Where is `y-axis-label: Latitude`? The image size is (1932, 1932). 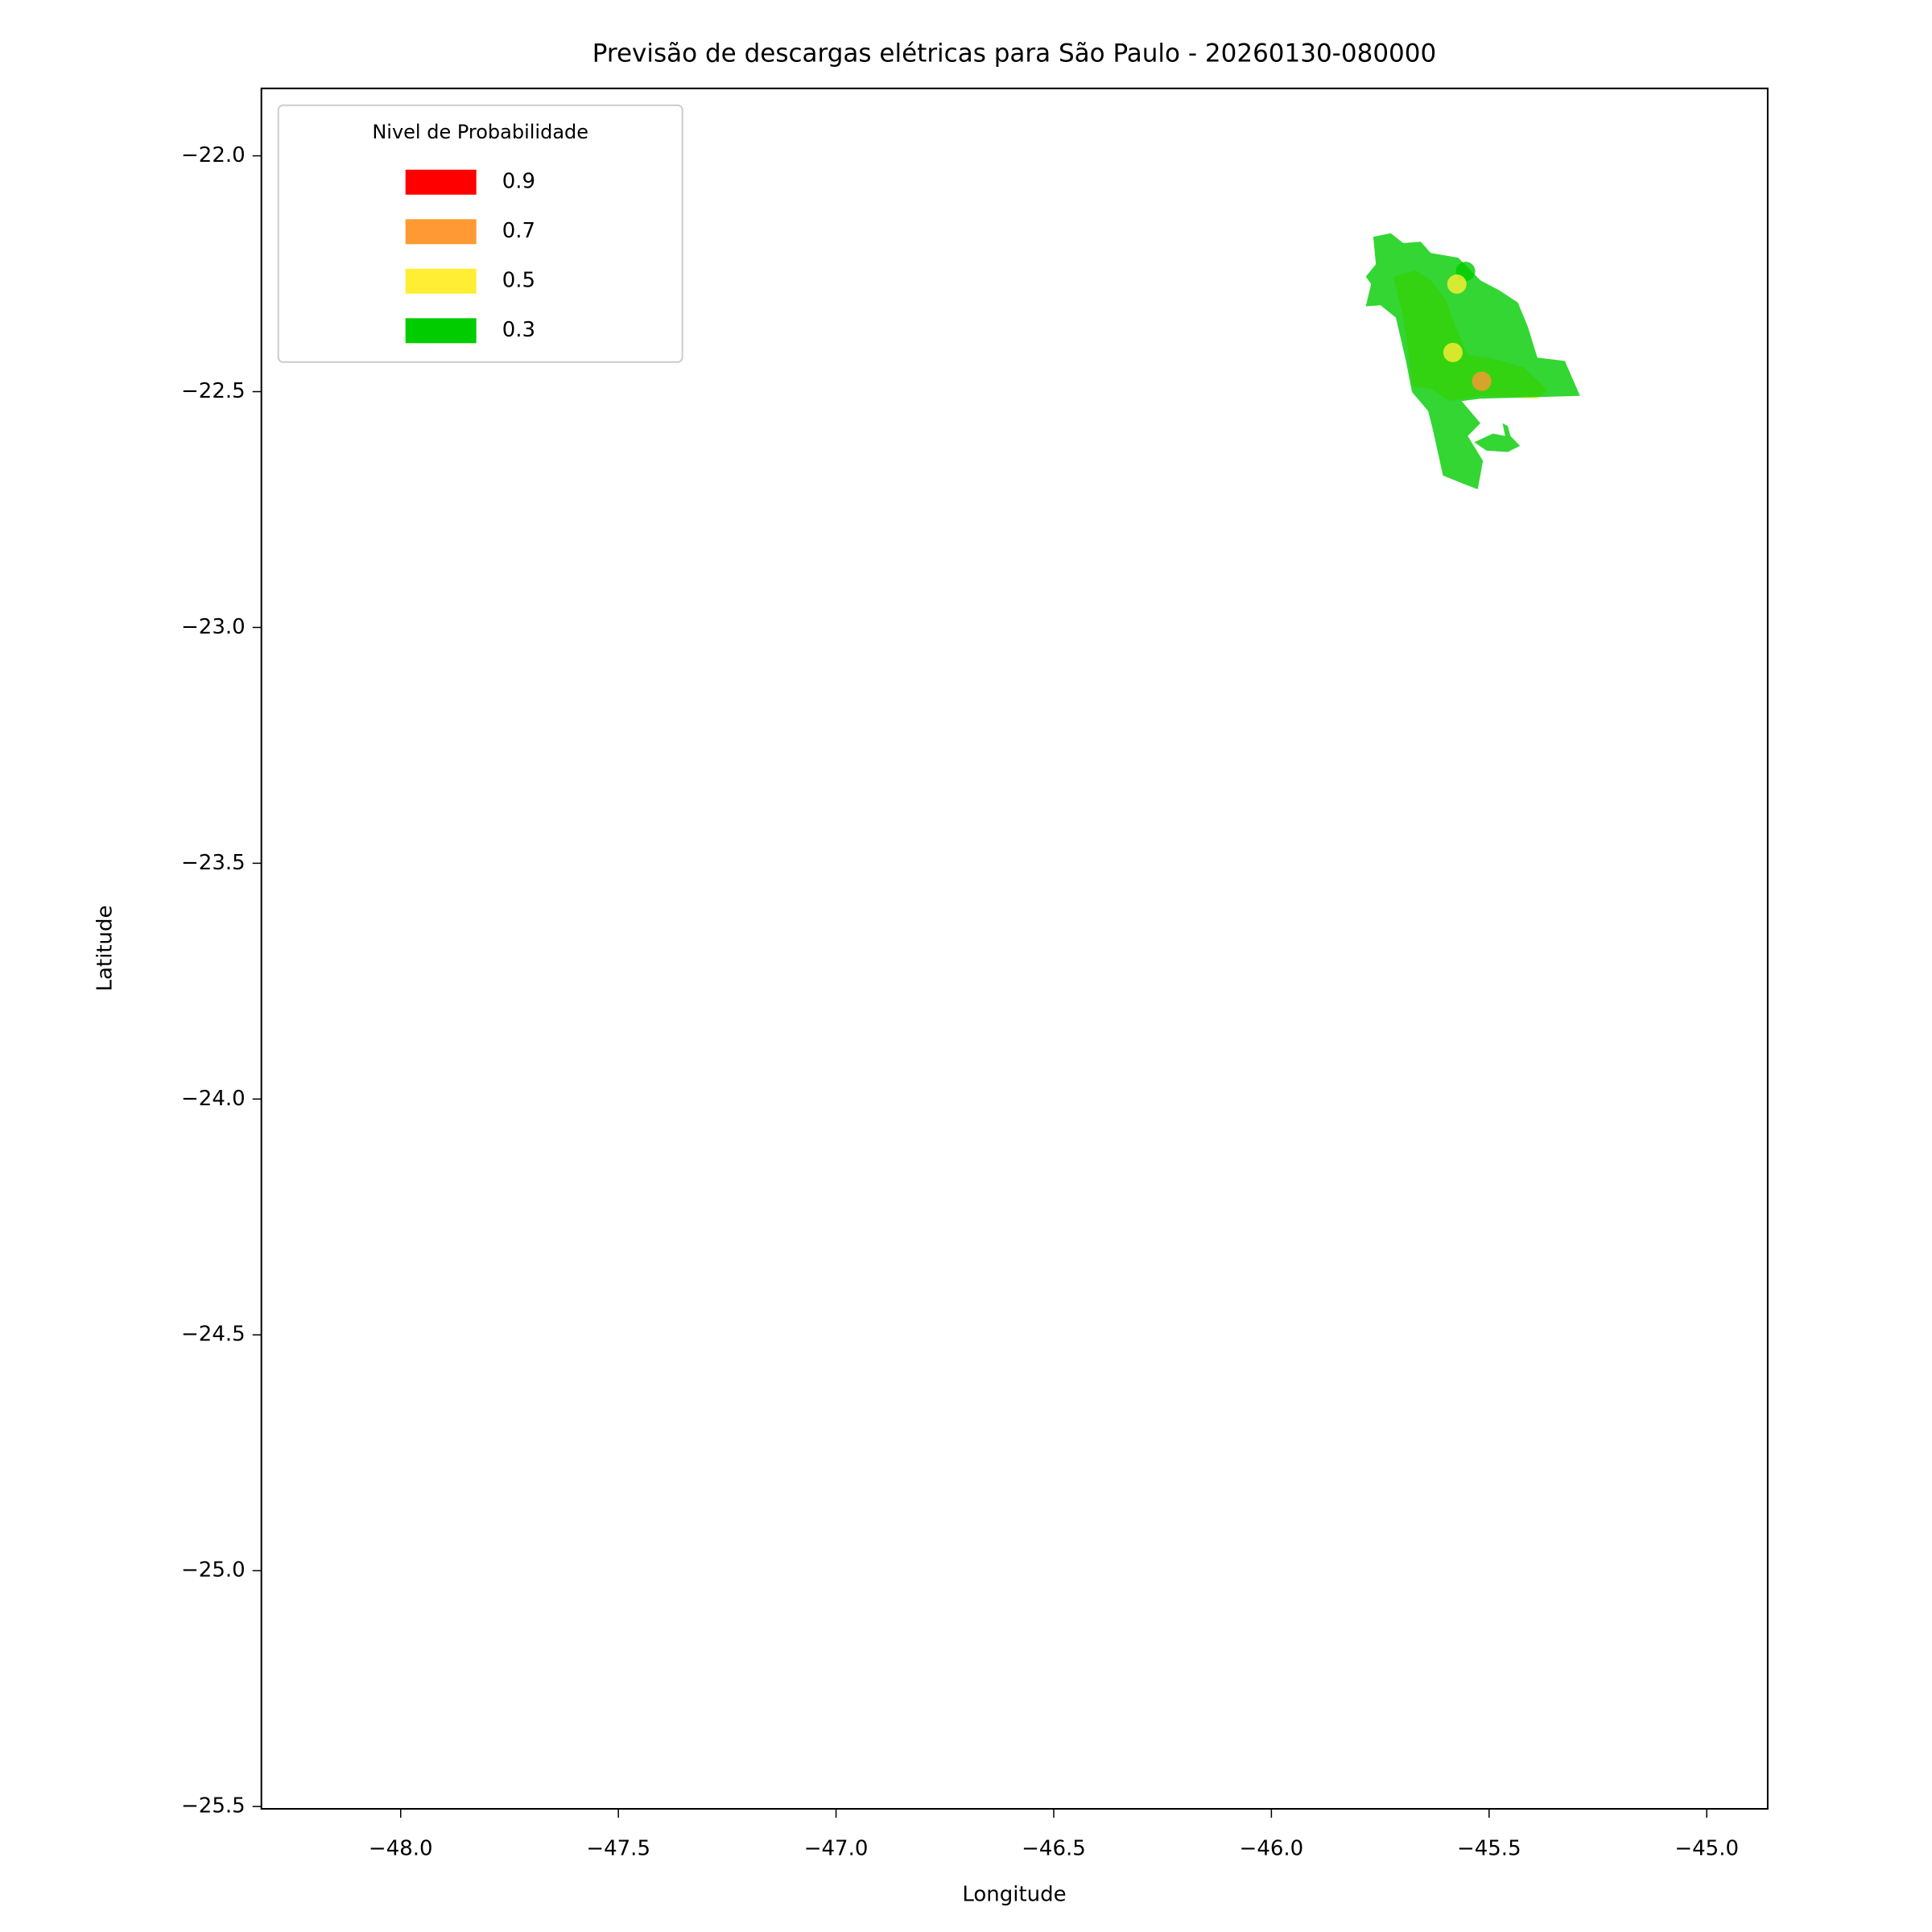
y-axis-label: Latitude is located at coordinates (106, 948).